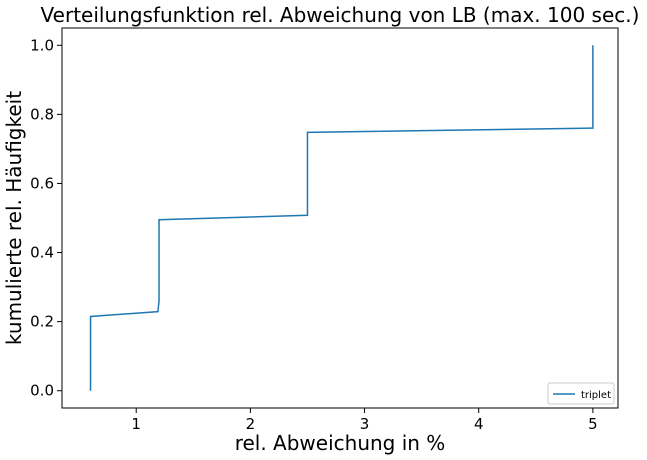 The height and width of the screenshot is (460, 647). Describe the element at coordinates (46, 218) in the screenshot. I see `y-axis: 0.0 0.2 0.4 0.6 0.8 1.0` at that location.